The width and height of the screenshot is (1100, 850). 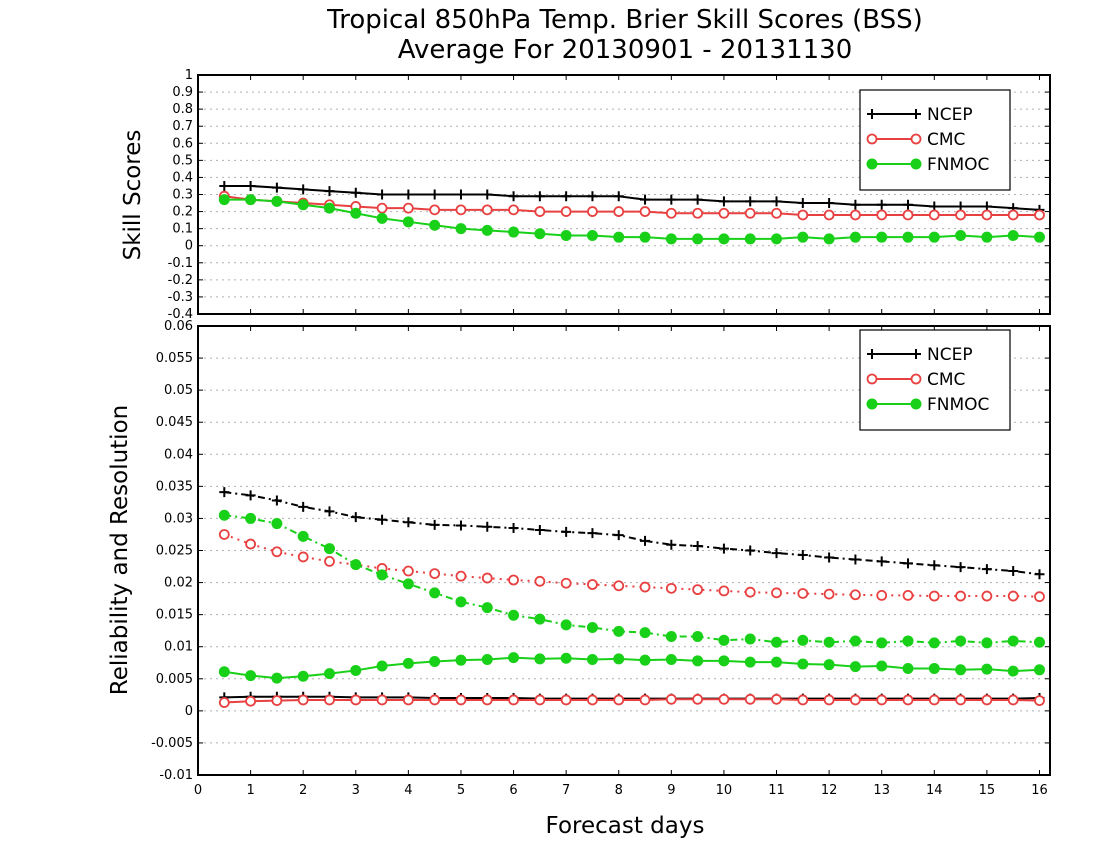 What do you see at coordinates (776, 790) in the screenshot?
I see `x-tick-label: 11` at bounding box center [776, 790].